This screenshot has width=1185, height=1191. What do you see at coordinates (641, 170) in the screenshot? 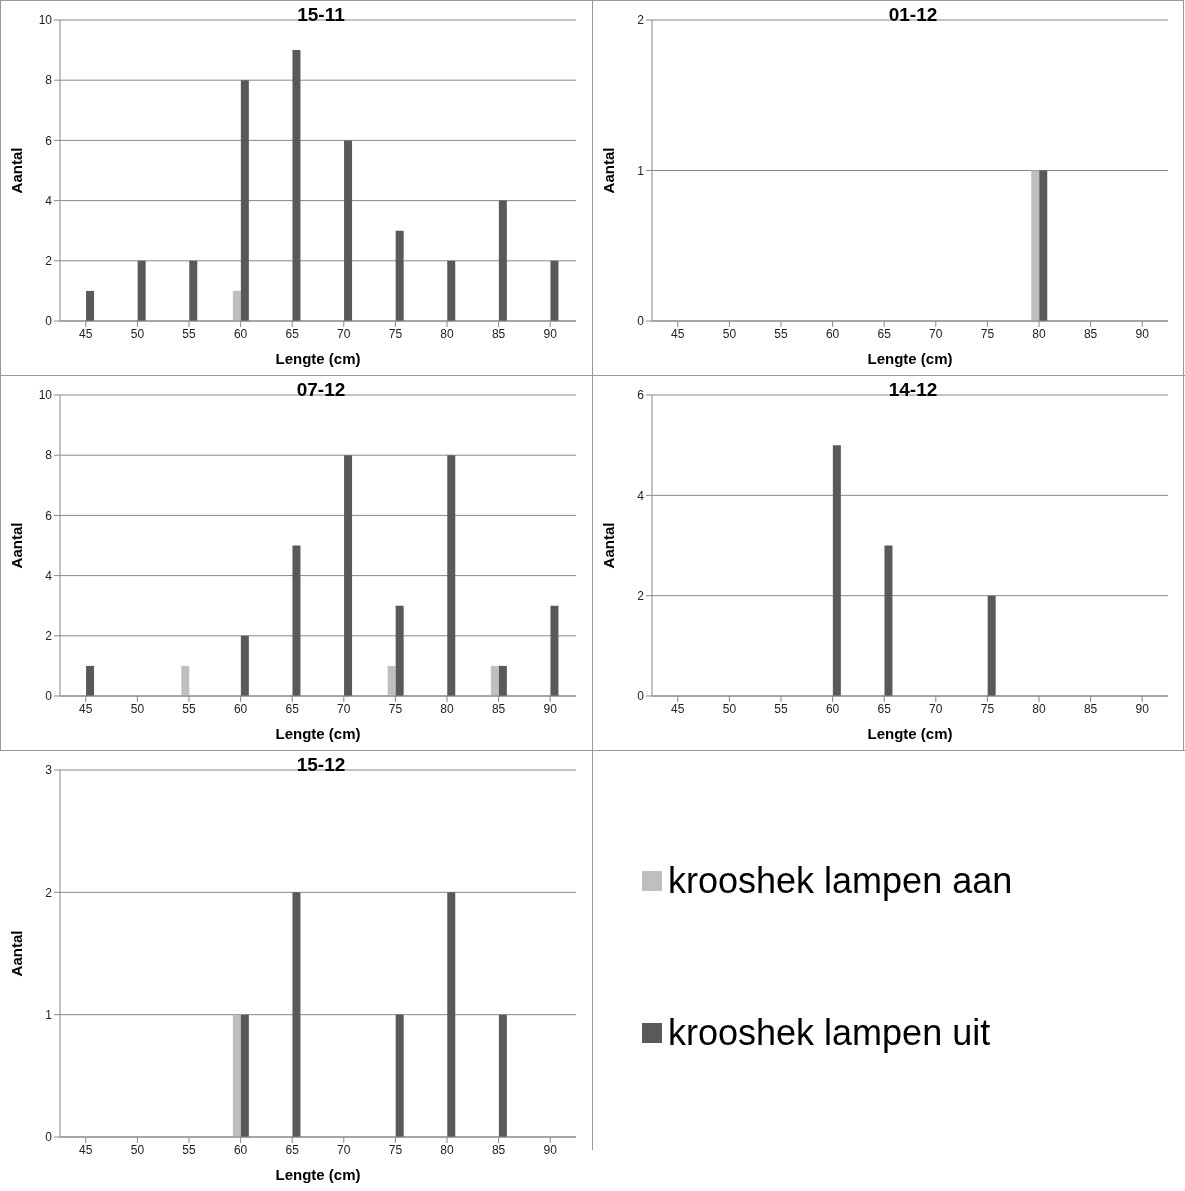
I see `y-tick-label: 1` at bounding box center [641, 170].